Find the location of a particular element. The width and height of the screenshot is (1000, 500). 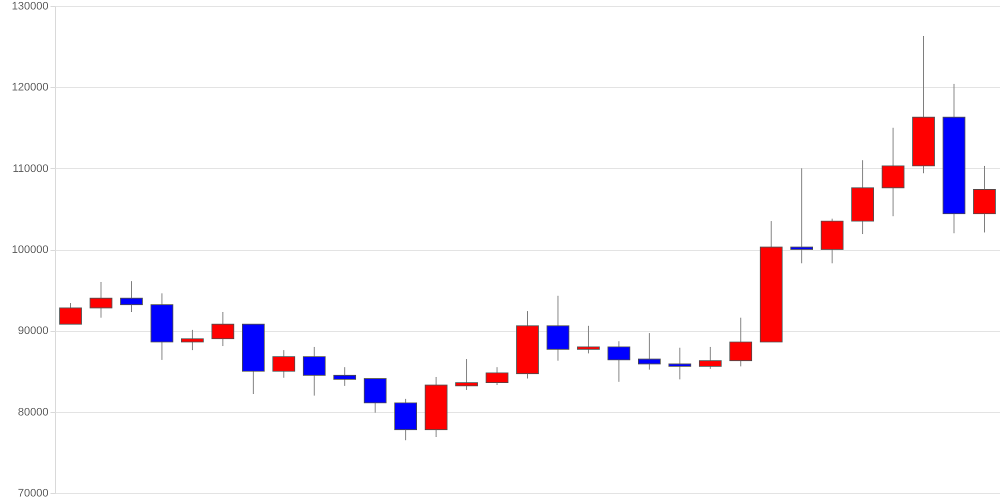

y-tick-label: 70000 is located at coordinates (33, 494).